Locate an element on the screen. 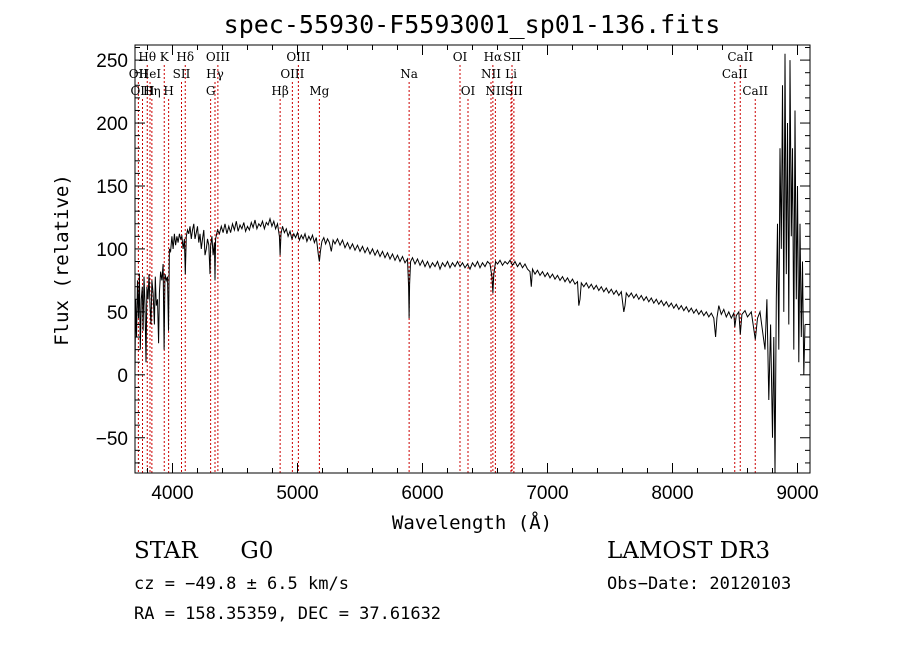  line-label-22: SII is located at coordinates (512, 57).